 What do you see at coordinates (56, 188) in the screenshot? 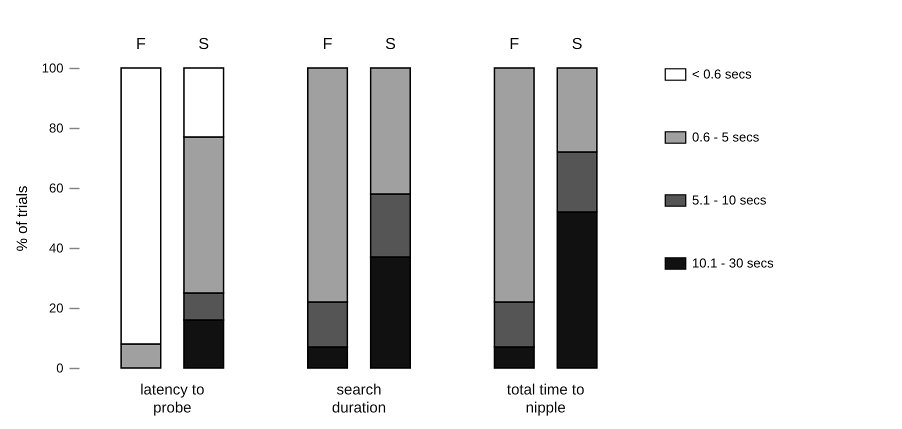
I see `y-tick-label: 60` at bounding box center [56, 188].